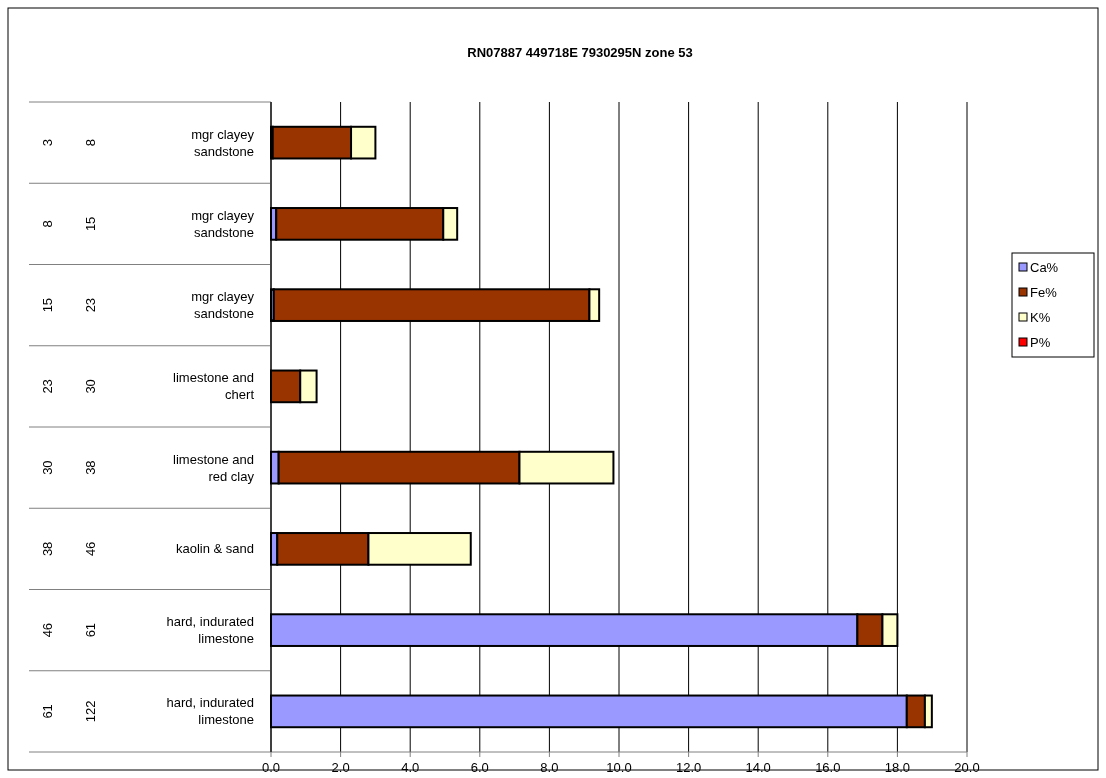  What do you see at coordinates (897, 767) in the screenshot?
I see `x-tick-label: 18.0` at bounding box center [897, 767].